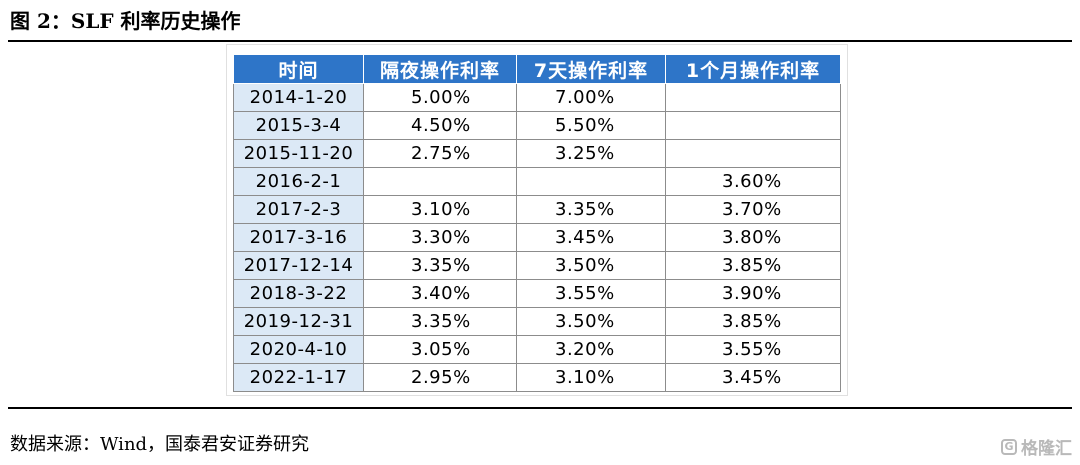 The height and width of the screenshot is (465, 1080). What do you see at coordinates (1046, 449) in the screenshot?
I see `watermark-text: 格隆汇` at bounding box center [1046, 449].